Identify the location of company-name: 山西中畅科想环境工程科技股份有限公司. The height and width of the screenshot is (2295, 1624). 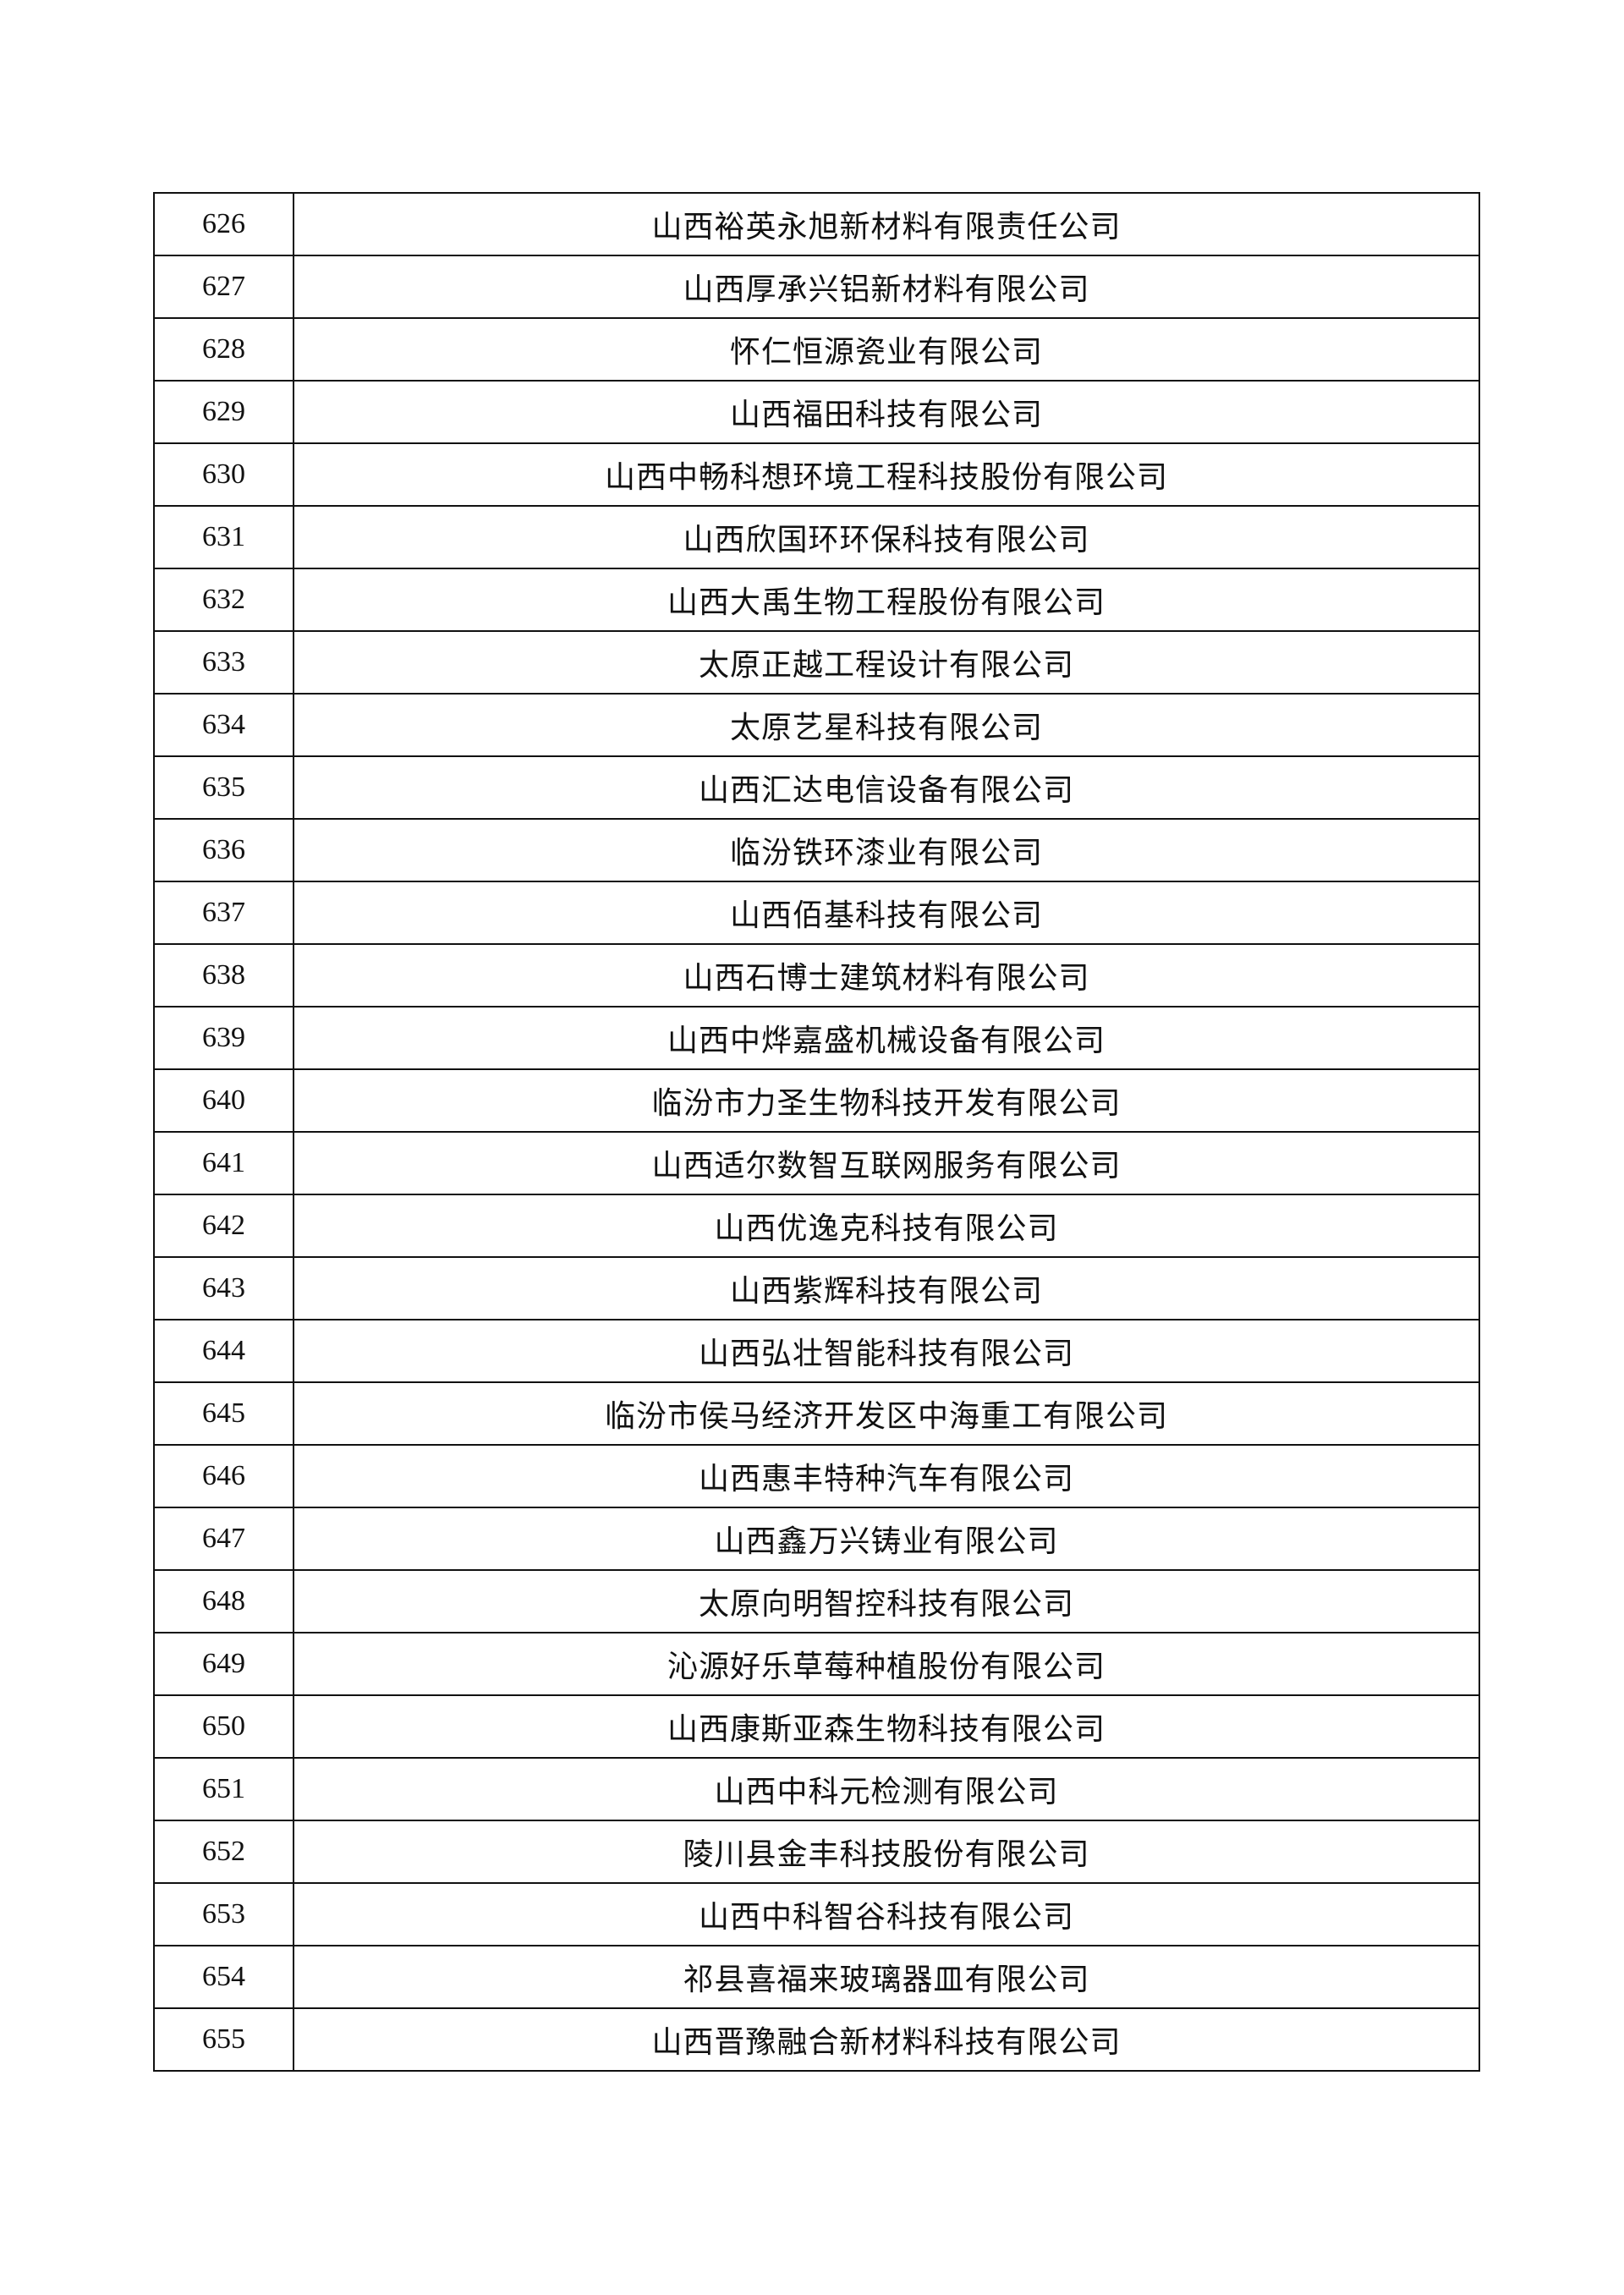
(887, 475).